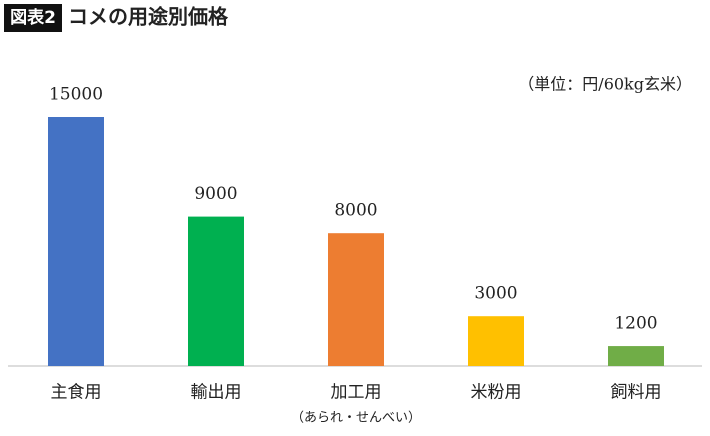  I want to click on figure-label-box, so click(33, 18).